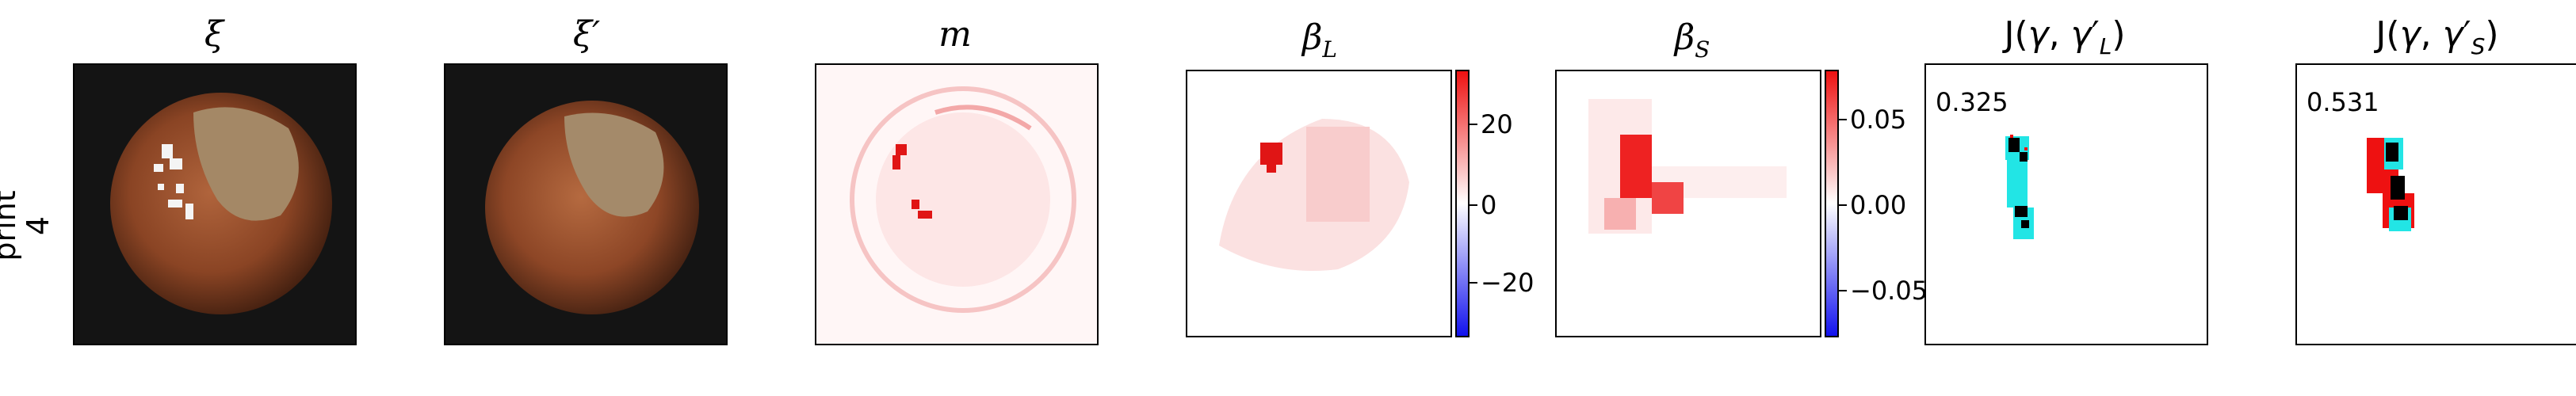 The image size is (2576, 396). Describe the element at coordinates (955, 34) in the screenshot. I see `title-m: m` at that location.